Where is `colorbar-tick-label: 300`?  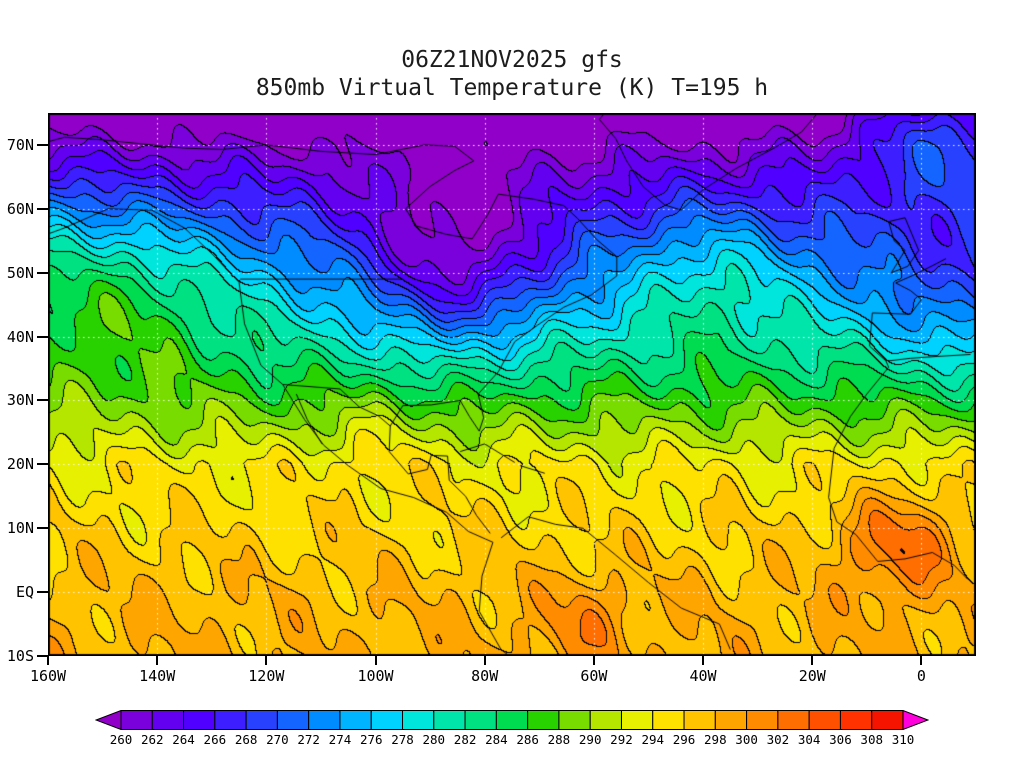 colorbar-tick-label: 300 is located at coordinates (746, 739).